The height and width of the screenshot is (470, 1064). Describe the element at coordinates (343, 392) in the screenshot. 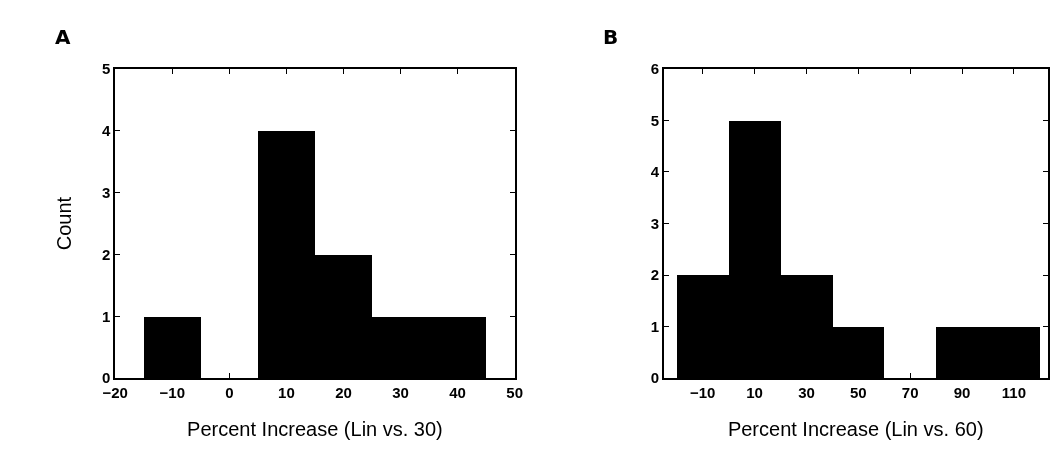

I see `x-tick-label: 20` at that location.